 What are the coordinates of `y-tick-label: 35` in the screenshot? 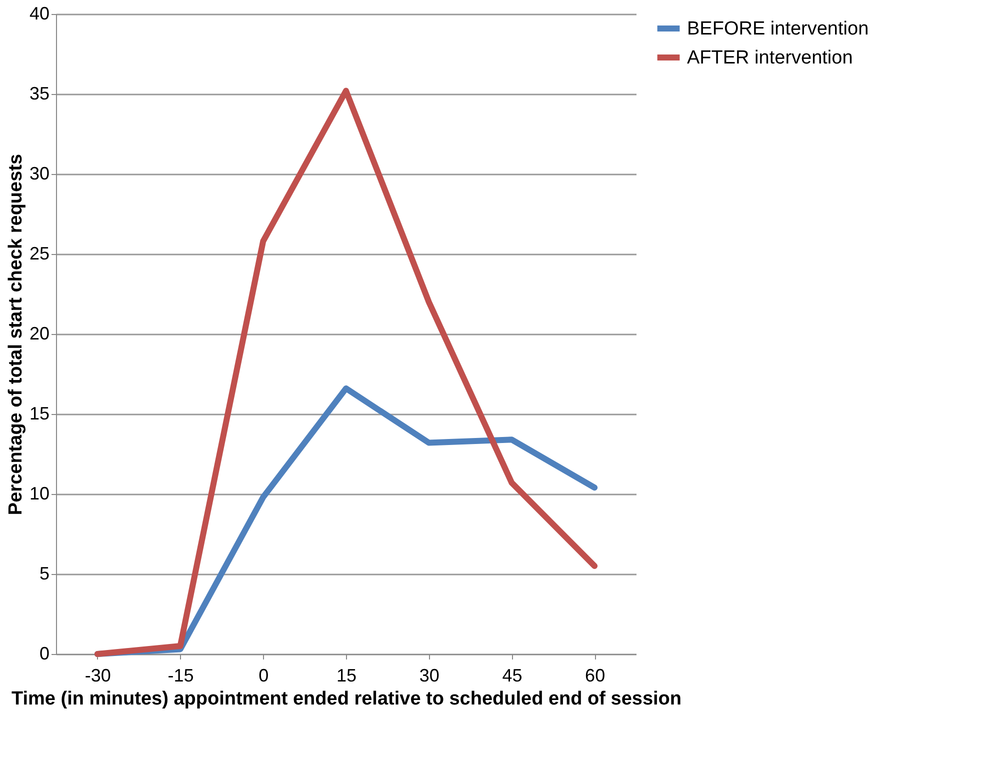 It's located at (39, 94).